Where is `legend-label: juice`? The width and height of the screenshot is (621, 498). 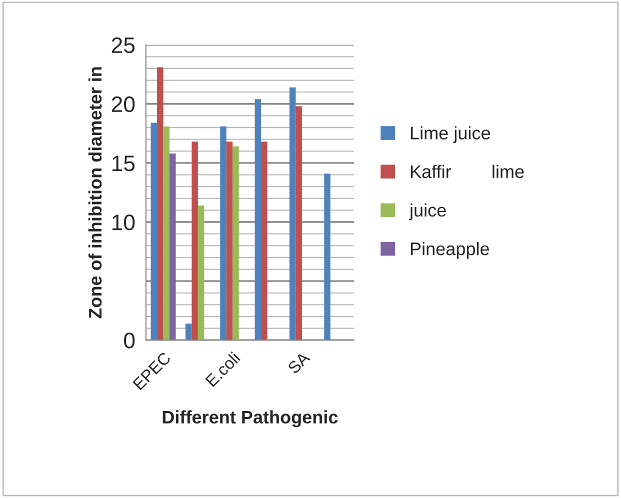 legend-label: juice is located at coordinates (427, 211).